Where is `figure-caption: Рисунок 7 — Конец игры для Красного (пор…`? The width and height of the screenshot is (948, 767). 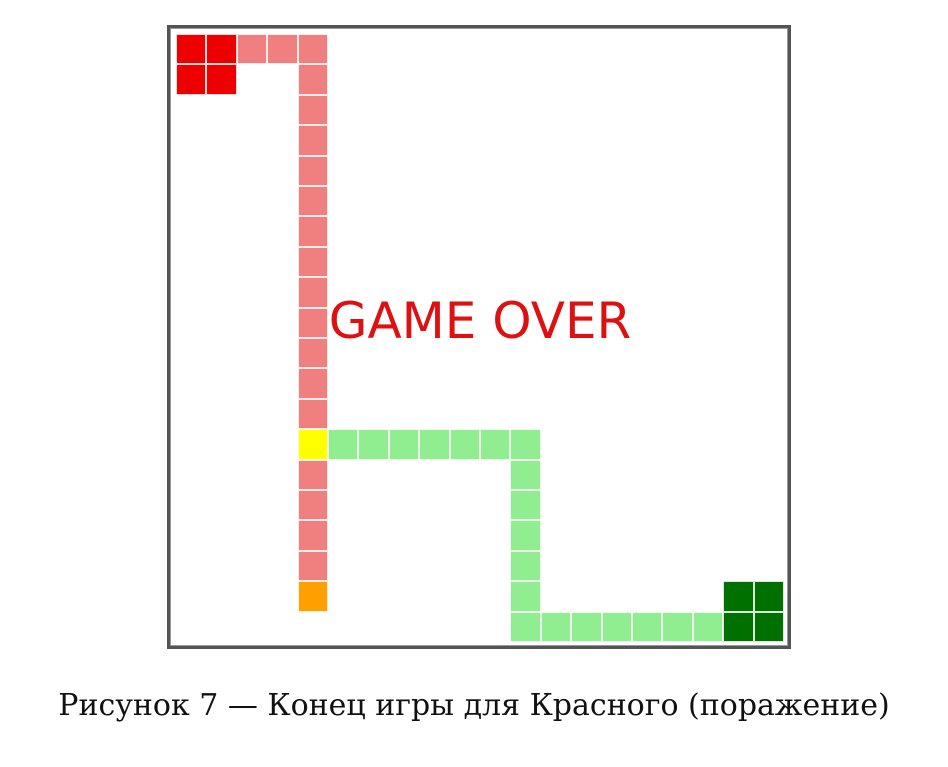 figure-caption: Рисунок 7 — Конец игры для Красного (пор… is located at coordinates (474, 705).